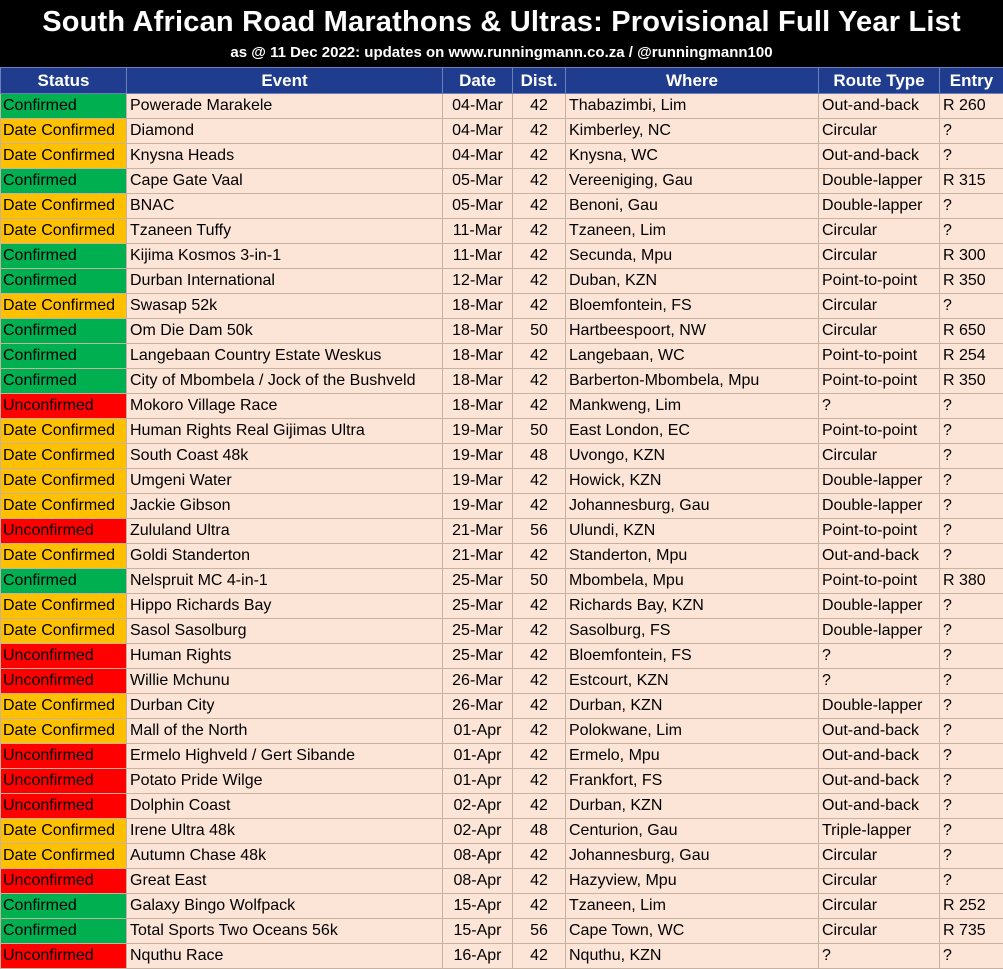 This screenshot has height=969, width=1003. I want to click on column-header-route-type: Route Type, so click(879, 81).